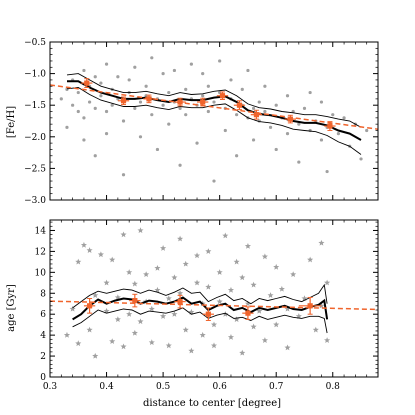 This screenshot has height=415, width=415. What do you see at coordinates (43, 378) in the screenshot?
I see `y-tick-label-0: 0` at bounding box center [43, 378].